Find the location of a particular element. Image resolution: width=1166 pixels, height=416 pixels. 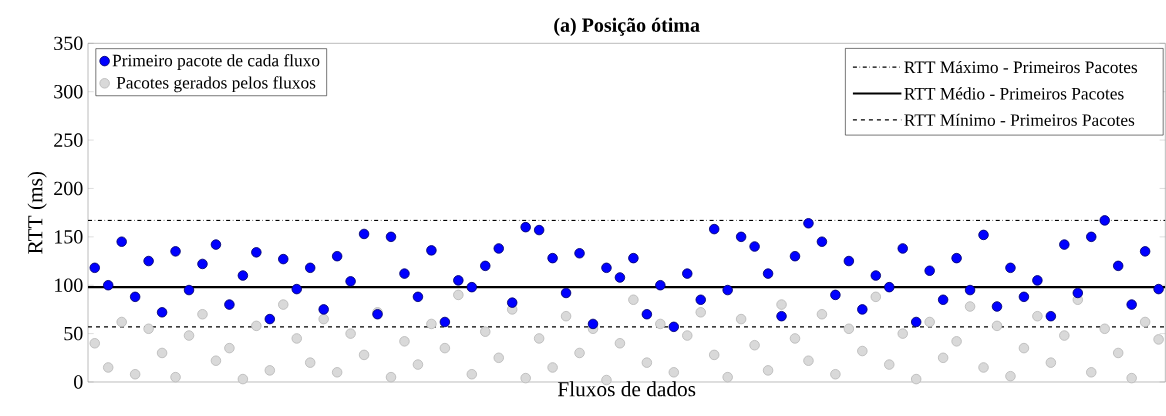

y-tick-label: 350 is located at coordinates (68, 43).